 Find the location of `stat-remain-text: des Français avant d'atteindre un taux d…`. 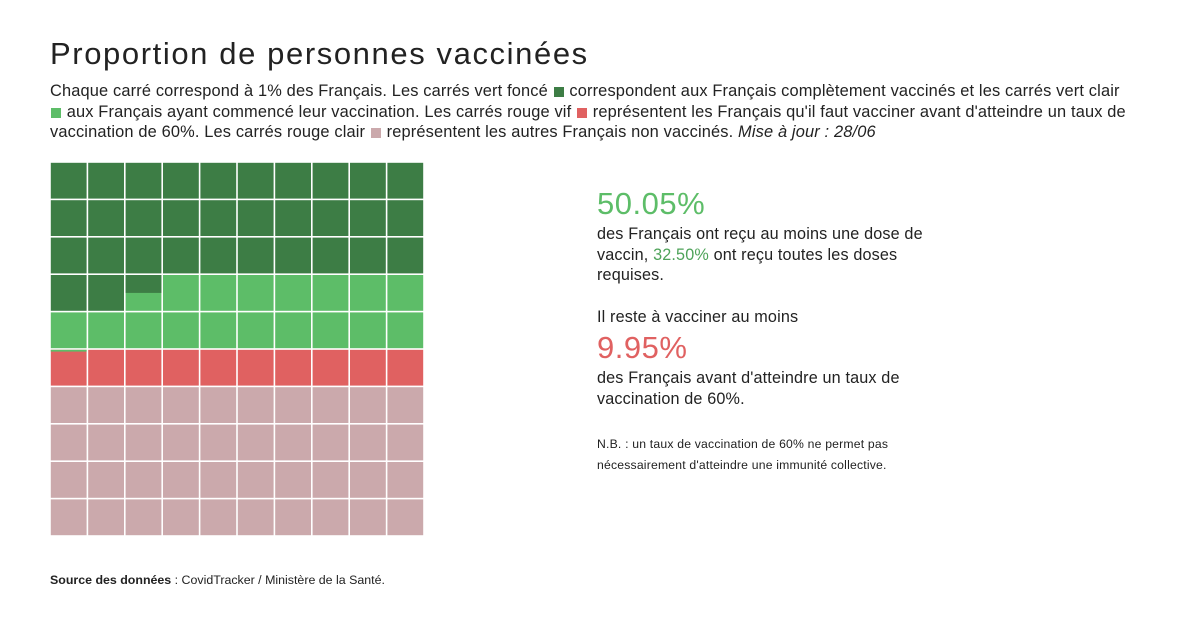

stat-remain-text: des Français avant d'atteindre un taux d… is located at coordinates (748, 388).